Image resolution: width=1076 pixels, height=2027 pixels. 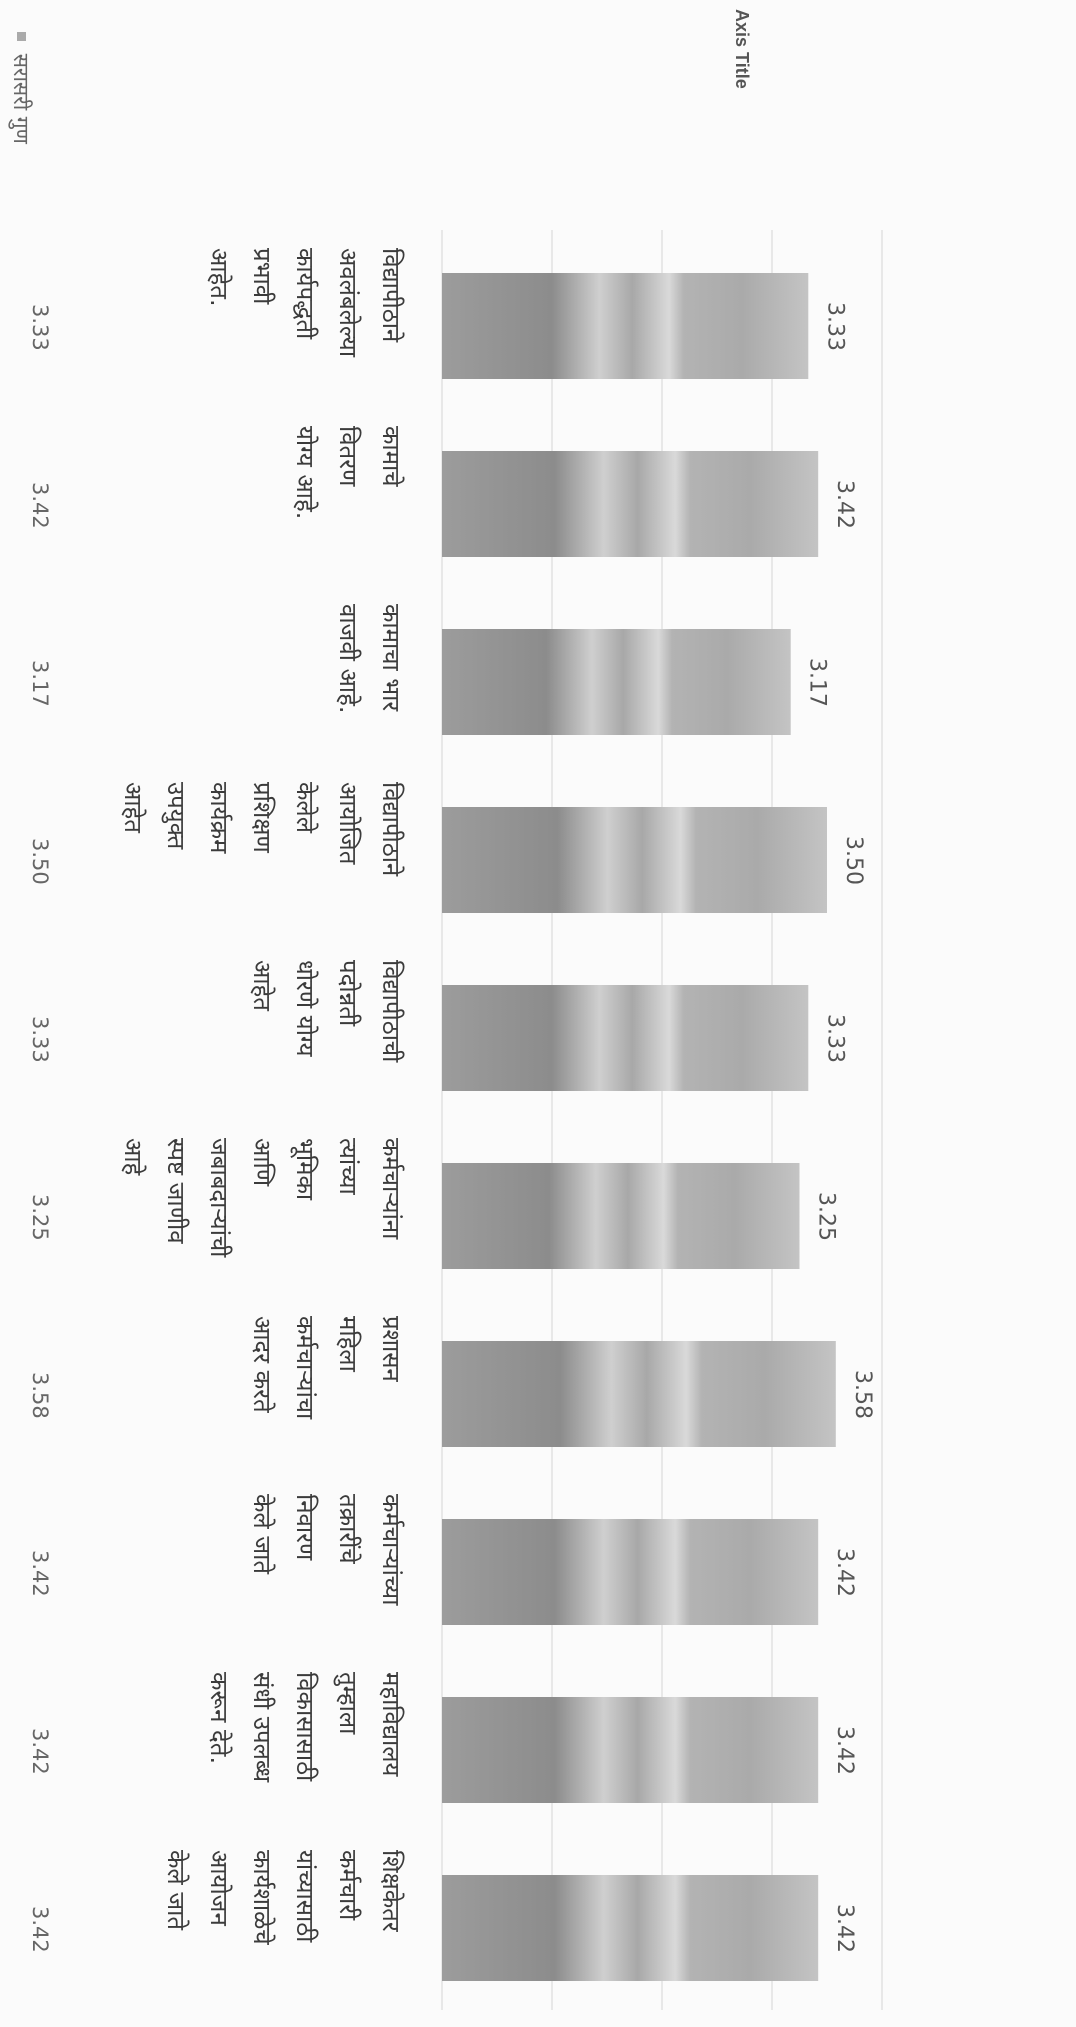 I want to click on data-label: 3.17, so click(x=817, y=682).